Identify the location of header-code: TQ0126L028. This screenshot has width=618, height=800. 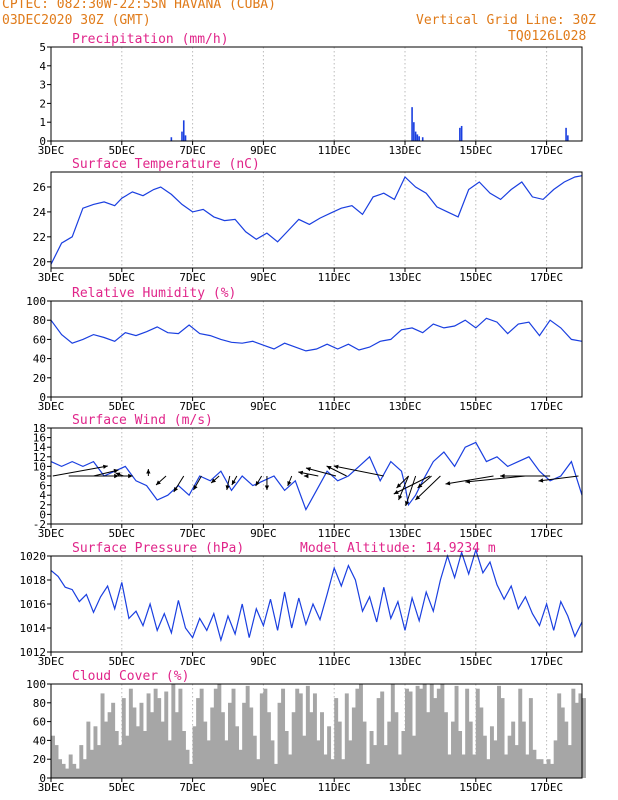
(547, 36).